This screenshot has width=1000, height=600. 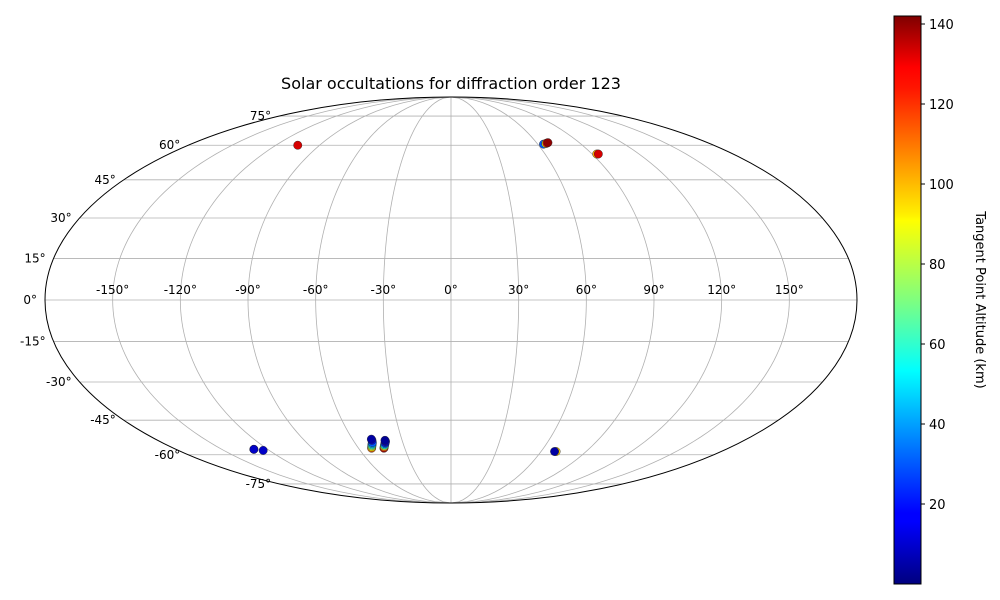 What do you see at coordinates (937, 425) in the screenshot?
I see `colorbar-tick-label: 40` at bounding box center [937, 425].